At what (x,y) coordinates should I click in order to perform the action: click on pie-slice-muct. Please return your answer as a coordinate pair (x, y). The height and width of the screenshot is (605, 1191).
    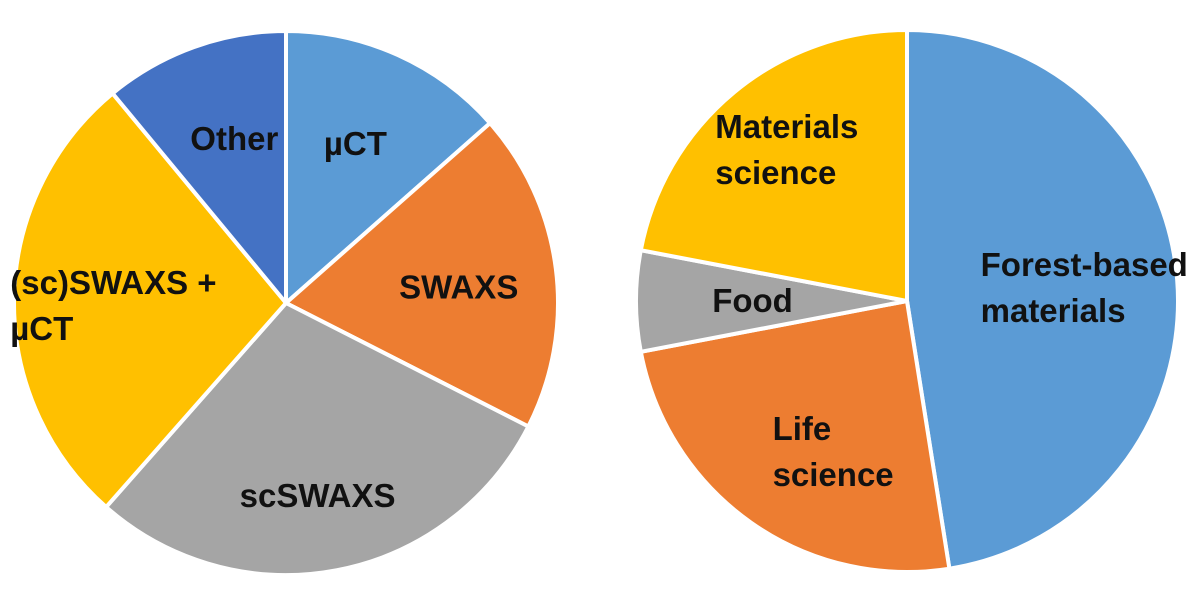
    Looking at the image, I should click on (388, 167).